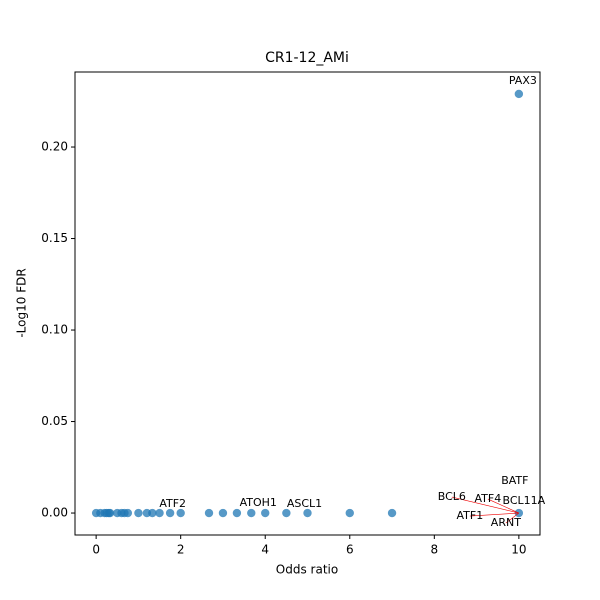 The image size is (600, 600). I want to click on y-tick-label: 0.20, so click(54, 147).